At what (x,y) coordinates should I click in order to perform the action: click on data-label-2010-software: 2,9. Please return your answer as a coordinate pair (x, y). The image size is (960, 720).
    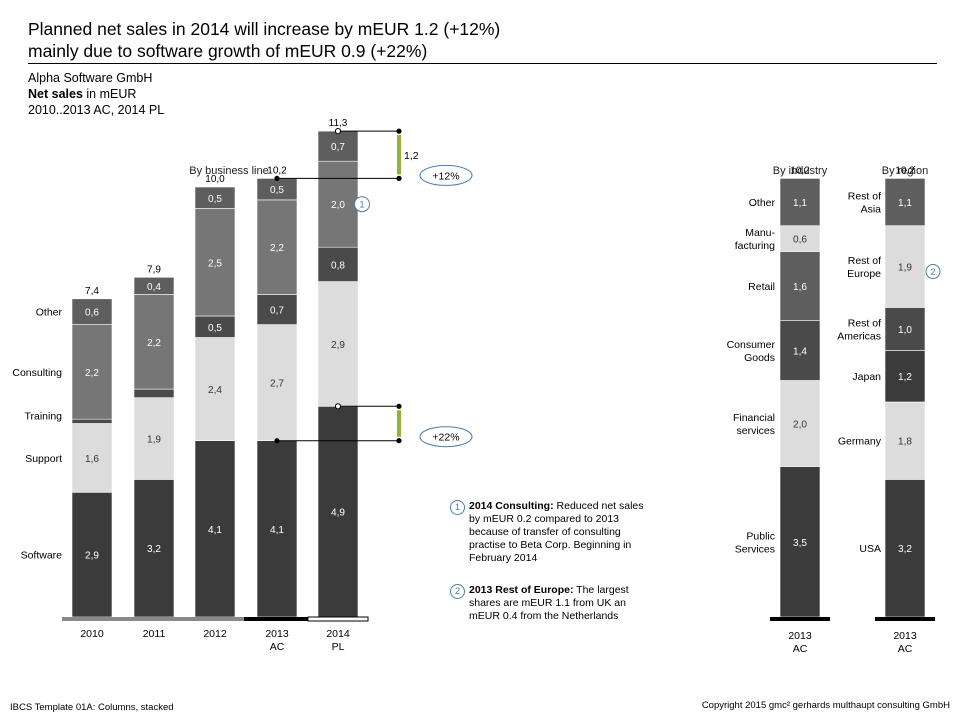
    Looking at the image, I should click on (92, 556).